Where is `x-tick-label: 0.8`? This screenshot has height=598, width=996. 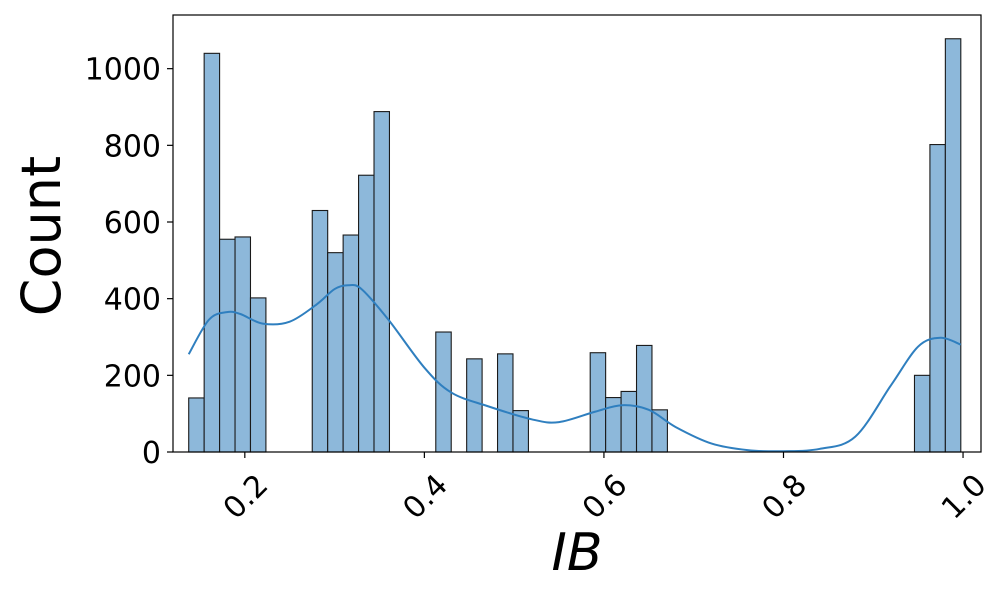
x-tick-label: 0.8 is located at coordinates (785, 497).